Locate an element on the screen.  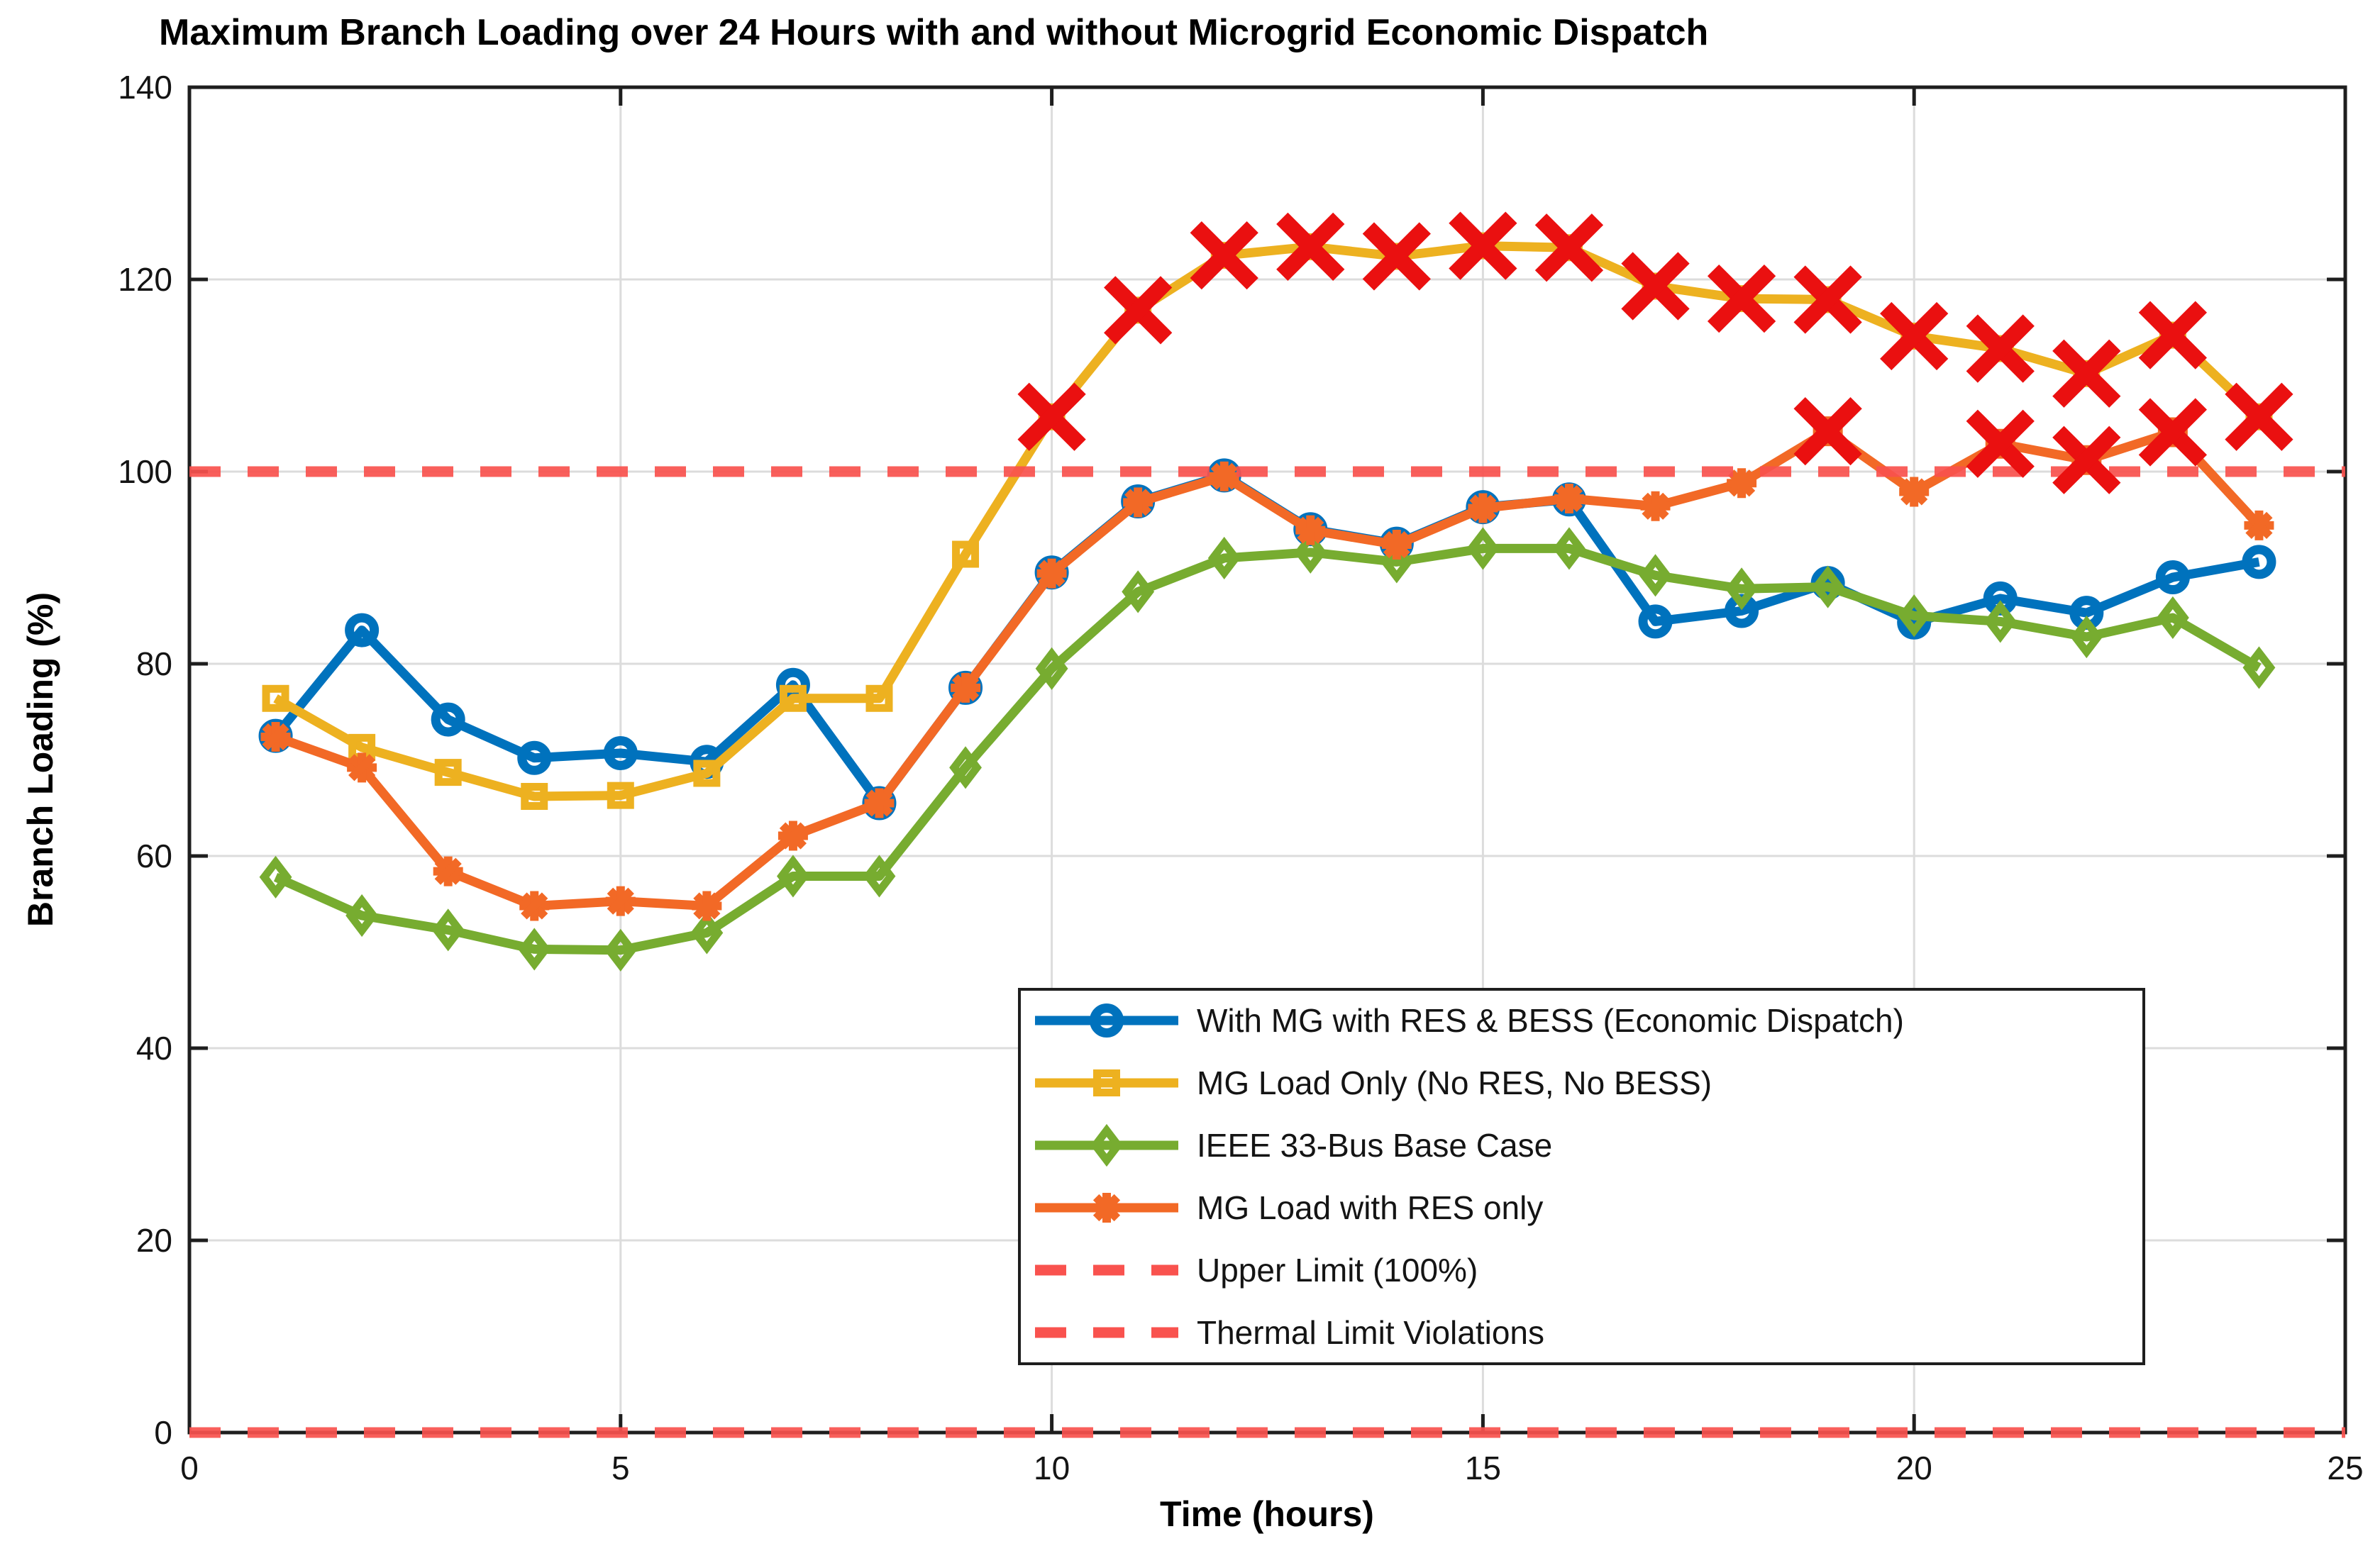
x-tick-label: 0 is located at coordinates (189, 1468).